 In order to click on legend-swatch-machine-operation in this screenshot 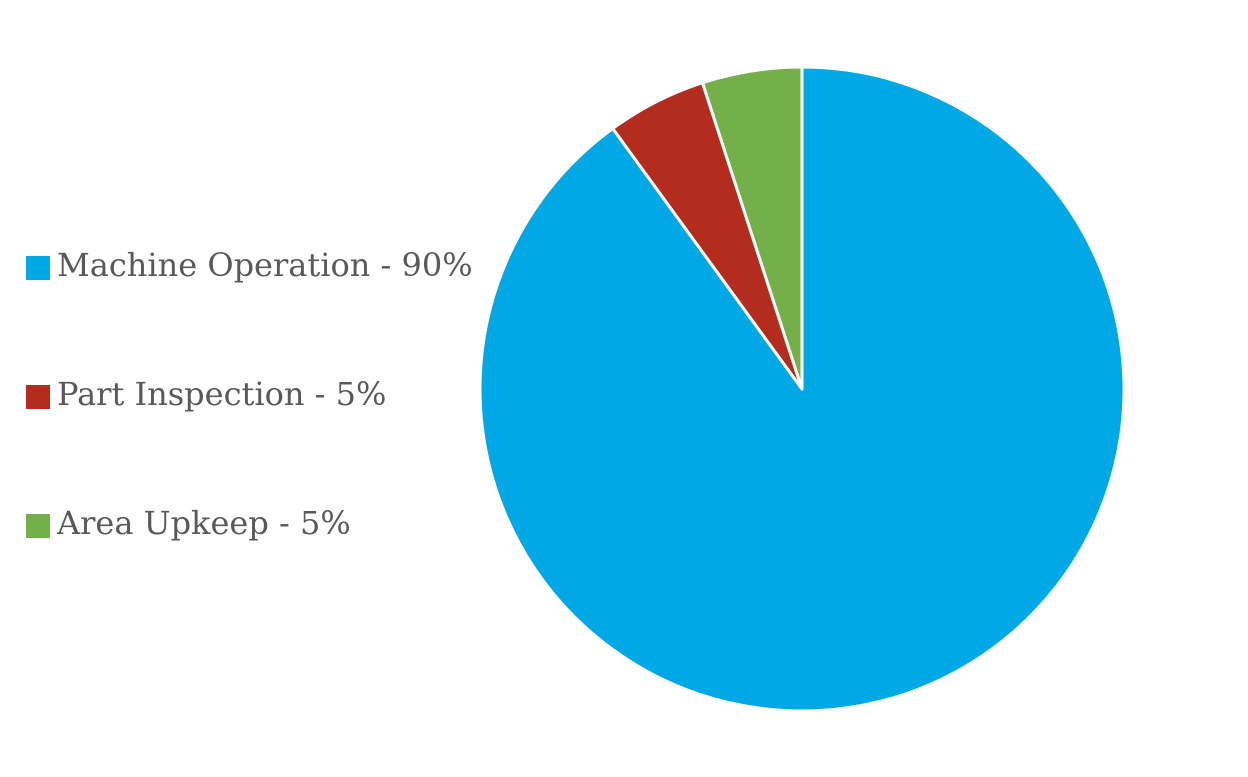, I will do `click(38, 268)`.